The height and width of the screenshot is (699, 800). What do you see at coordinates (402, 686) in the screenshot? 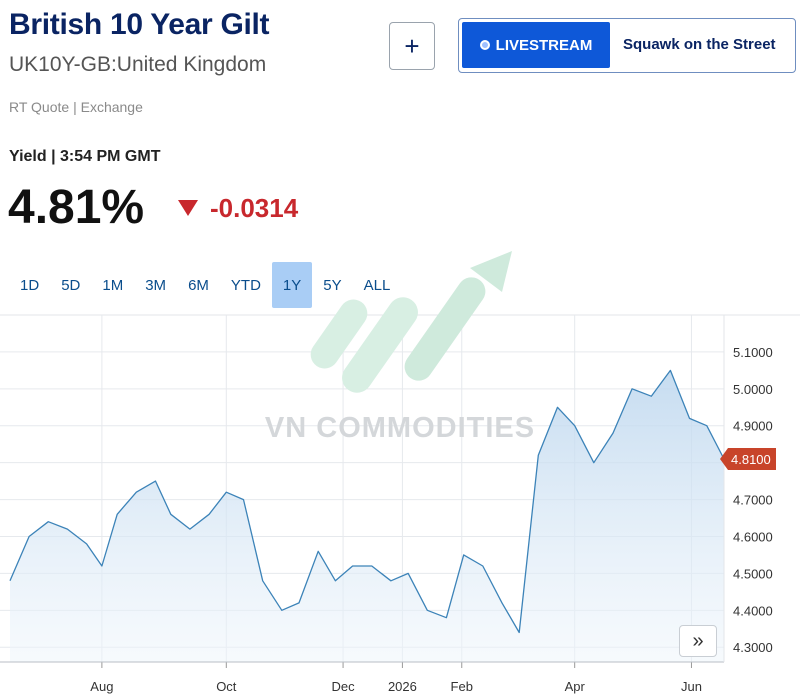
I see `x-tick-label: 2026` at bounding box center [402, 686].